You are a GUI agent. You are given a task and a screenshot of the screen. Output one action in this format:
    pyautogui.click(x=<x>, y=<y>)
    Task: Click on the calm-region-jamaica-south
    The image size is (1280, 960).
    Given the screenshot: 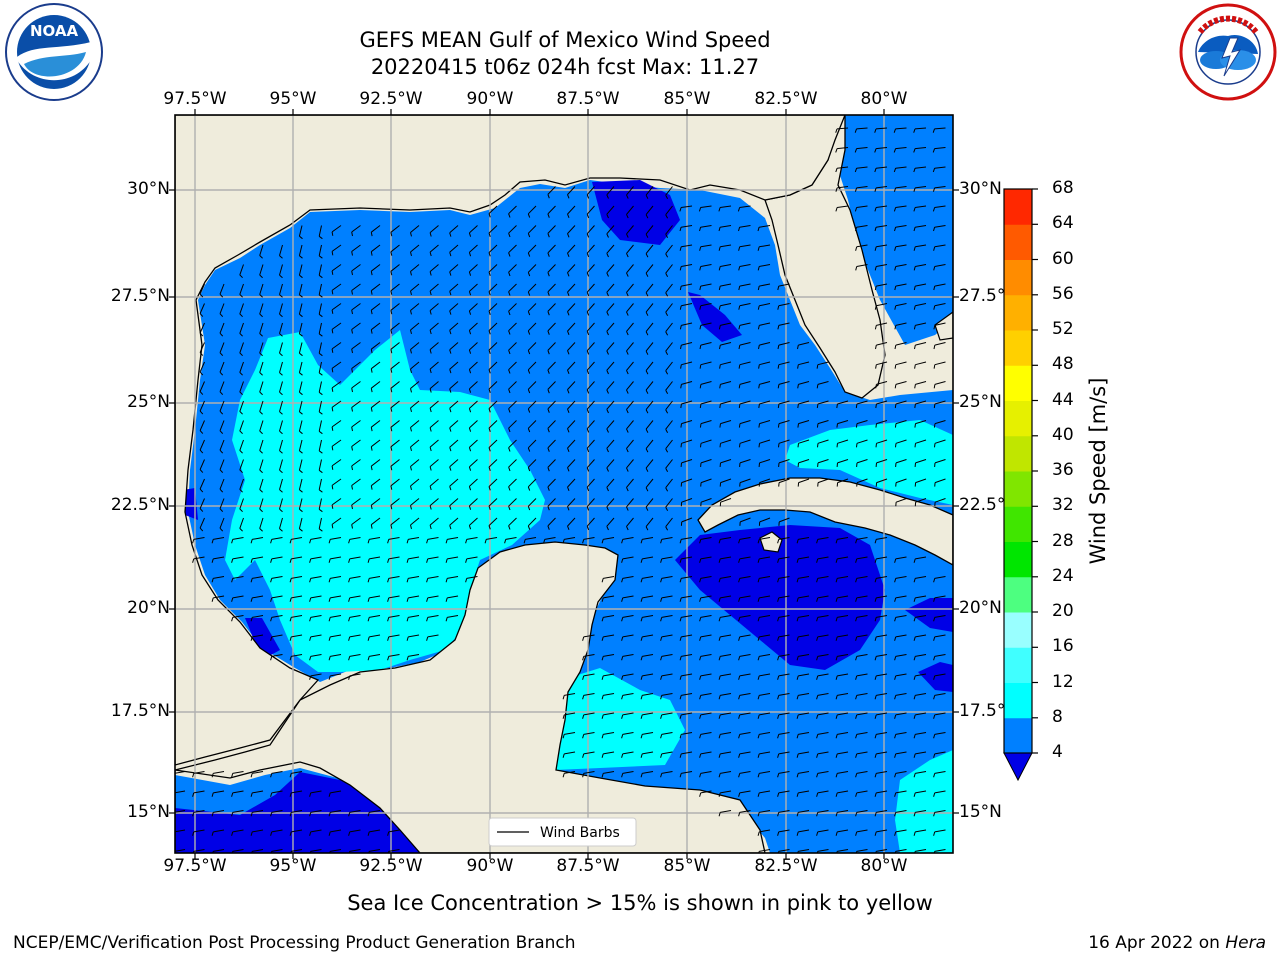 What is the action you would take?
    pyautogui.click(x=935, y=677)
    